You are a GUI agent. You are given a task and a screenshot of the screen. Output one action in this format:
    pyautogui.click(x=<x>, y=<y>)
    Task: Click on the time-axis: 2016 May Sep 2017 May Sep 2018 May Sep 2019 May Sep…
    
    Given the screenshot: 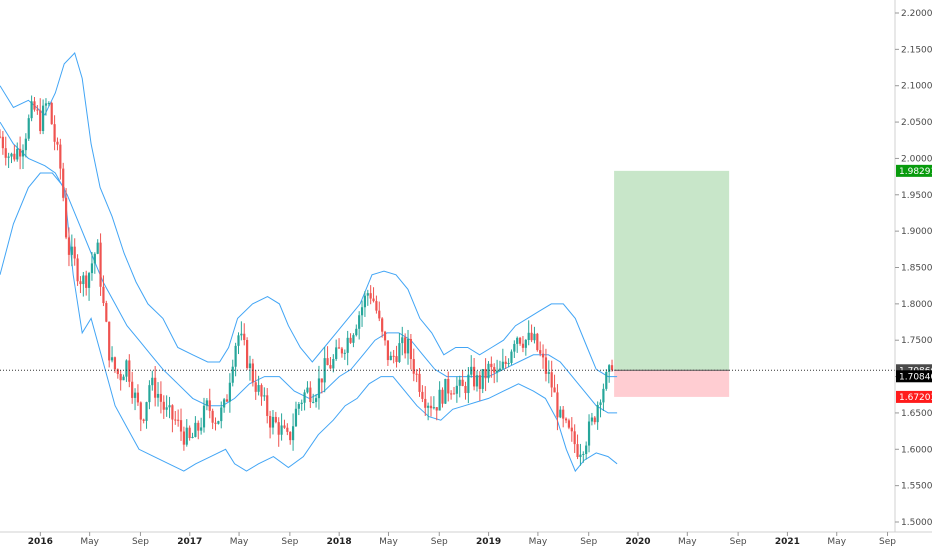 What is the action you would take?
    pyautogui.click(x=466, y=539)
    